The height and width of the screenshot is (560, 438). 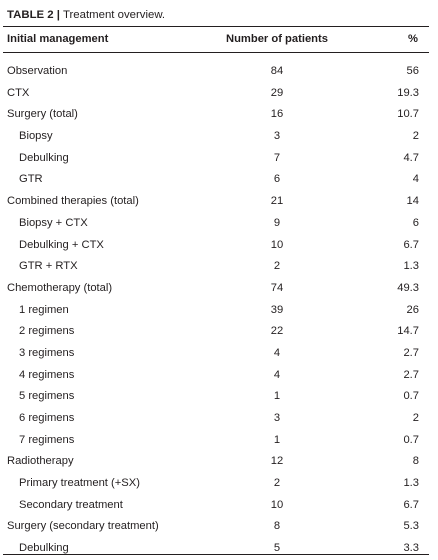 I want to click on table-row: 4 regimens 4 2.7, so click(x=219, y=376).